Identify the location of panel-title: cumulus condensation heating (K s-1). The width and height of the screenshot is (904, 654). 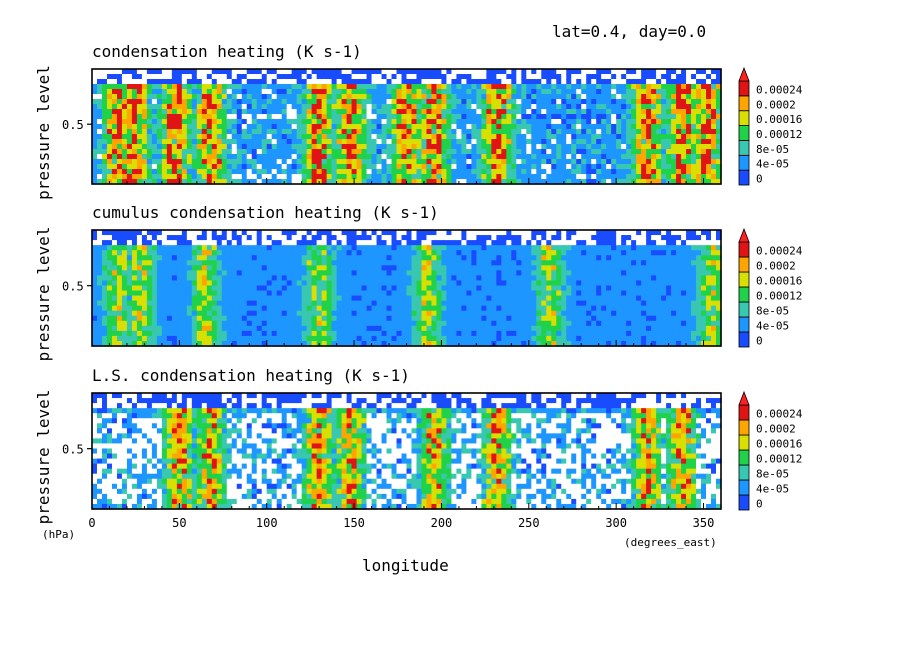
(265, 212).